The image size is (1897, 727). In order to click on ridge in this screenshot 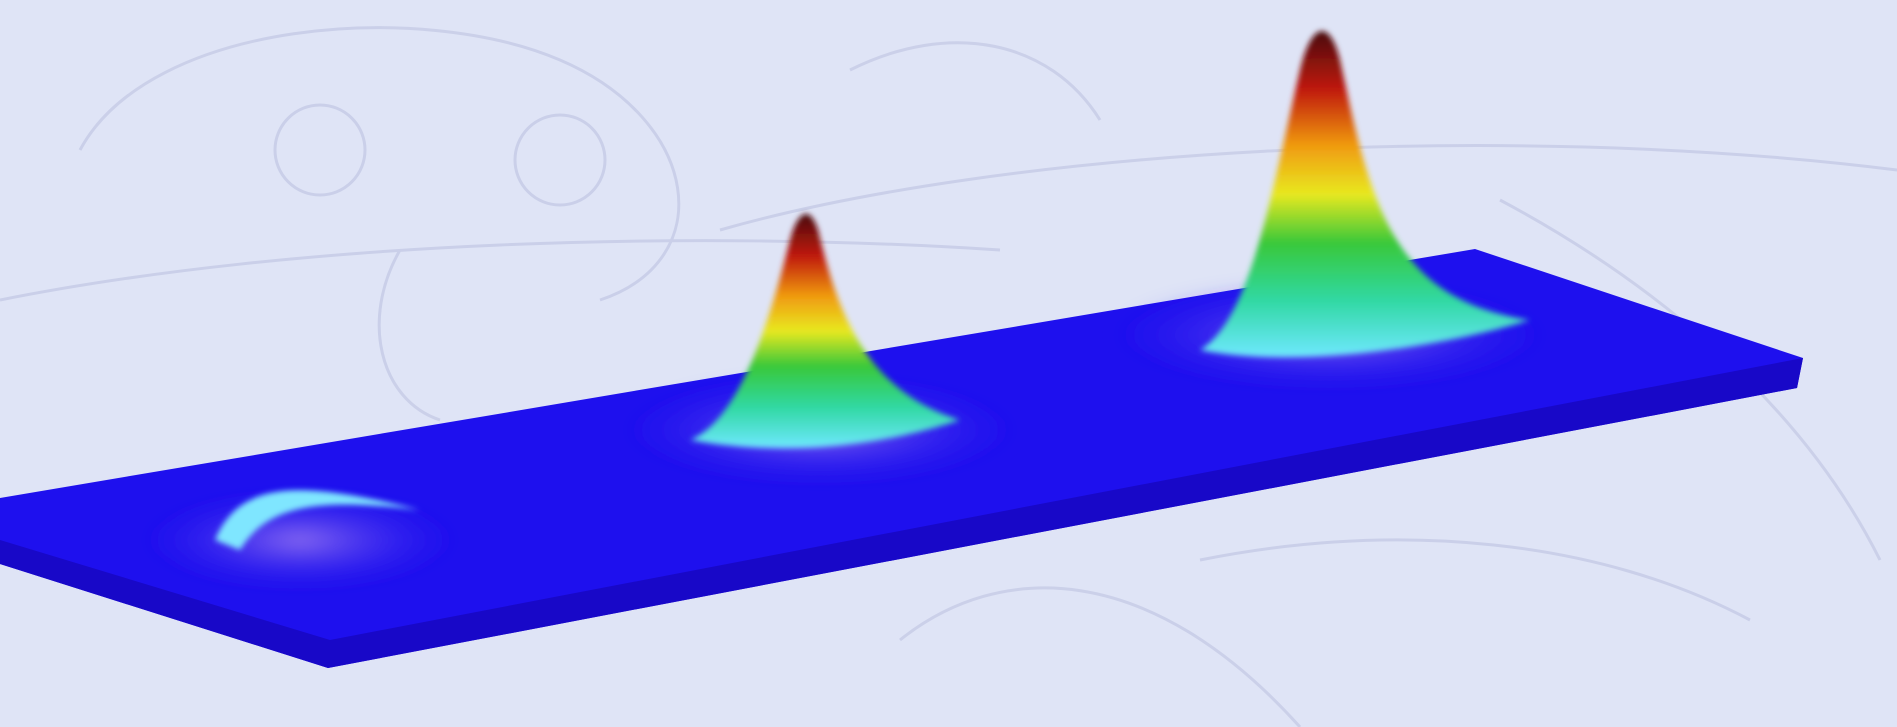, I will do `click(317, 520)`.